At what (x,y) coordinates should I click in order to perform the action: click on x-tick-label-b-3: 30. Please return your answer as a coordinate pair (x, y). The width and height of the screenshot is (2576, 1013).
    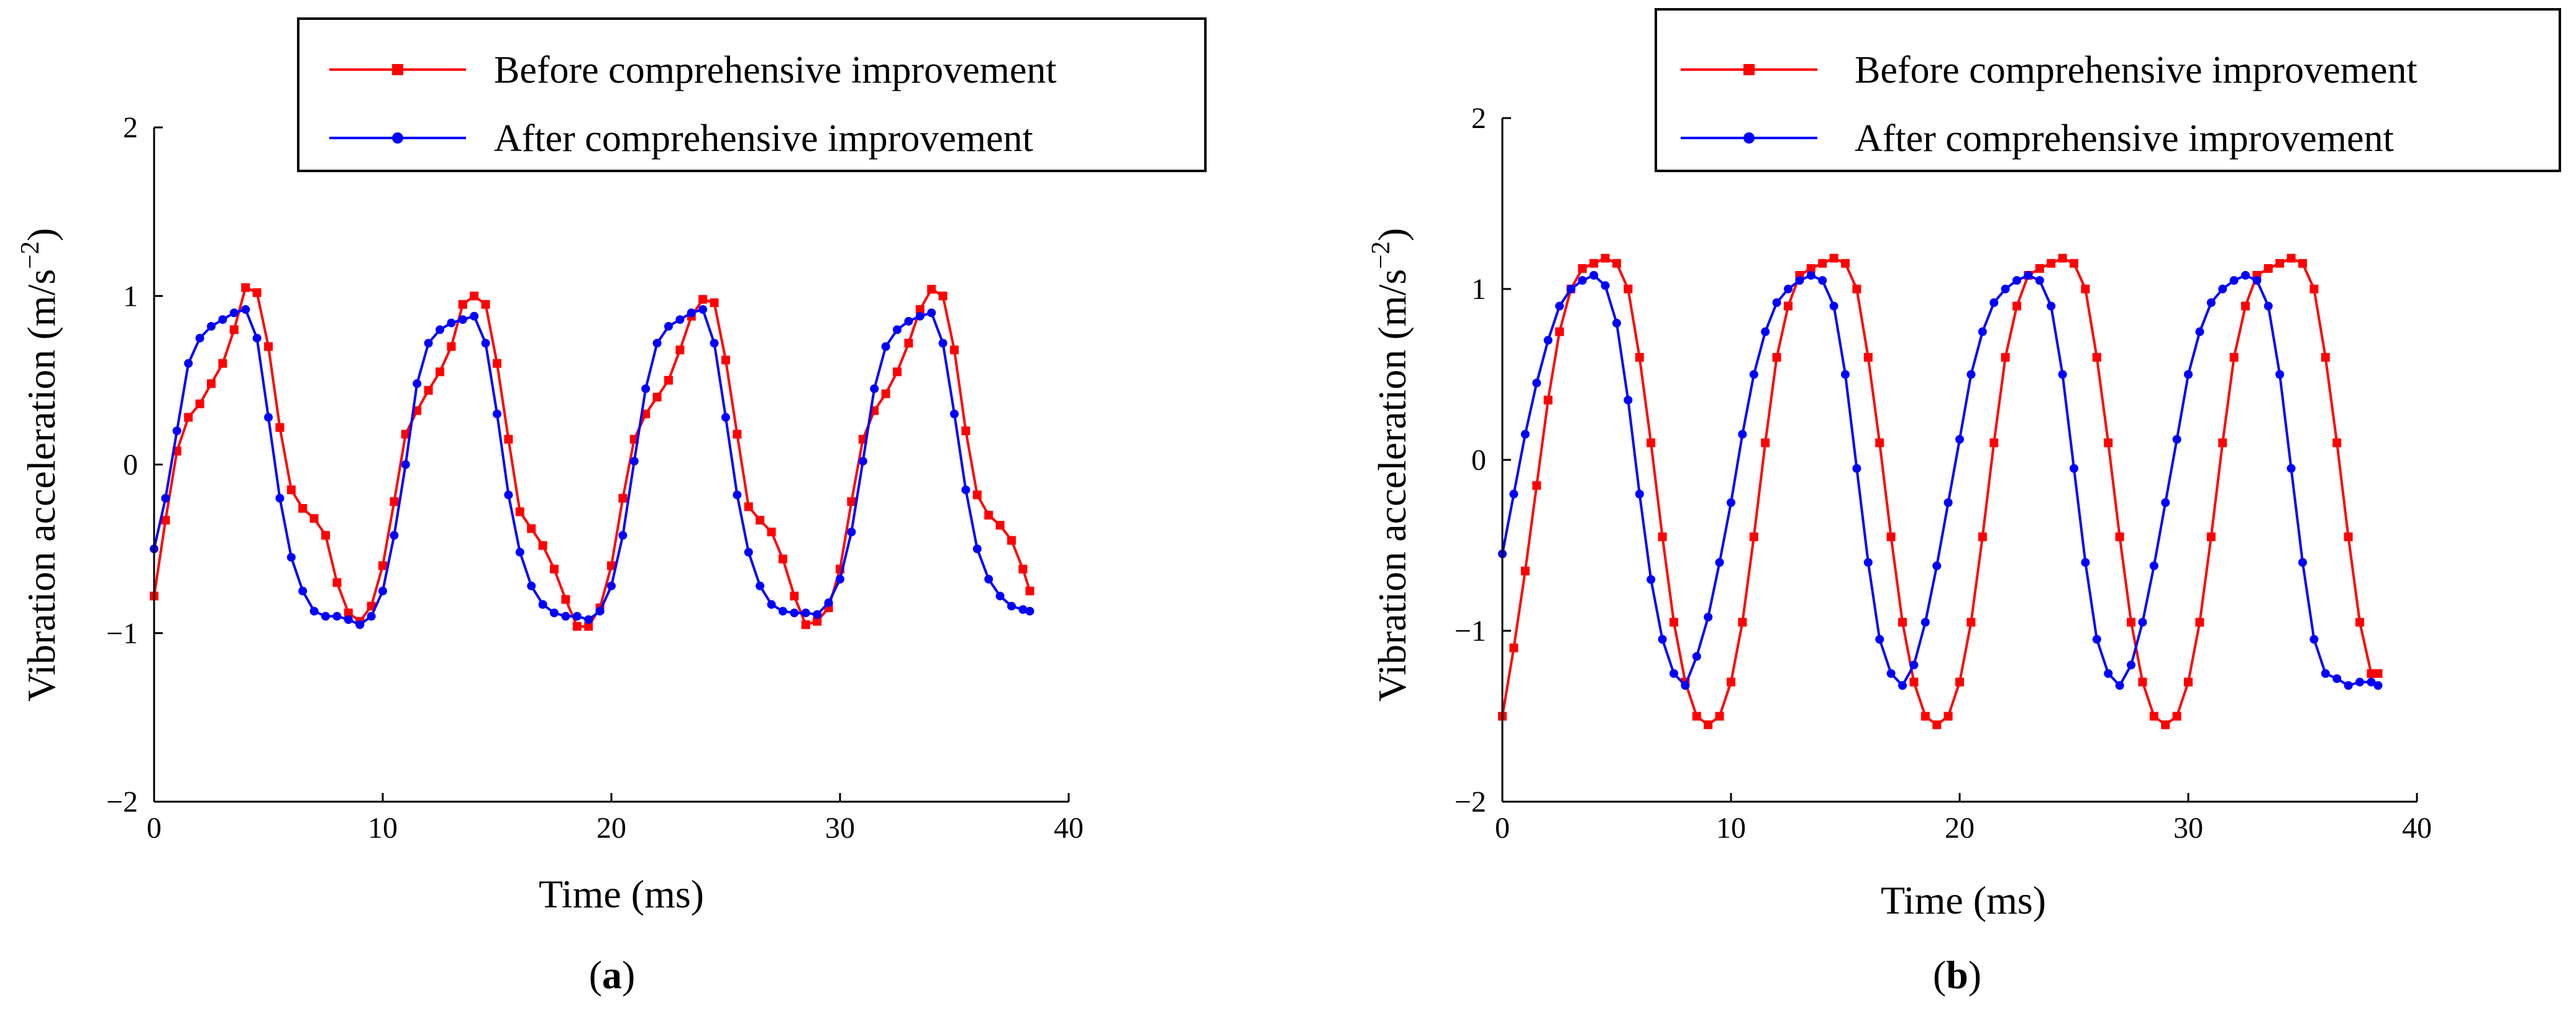
    Looking at the image, I should click on (2188, 828).